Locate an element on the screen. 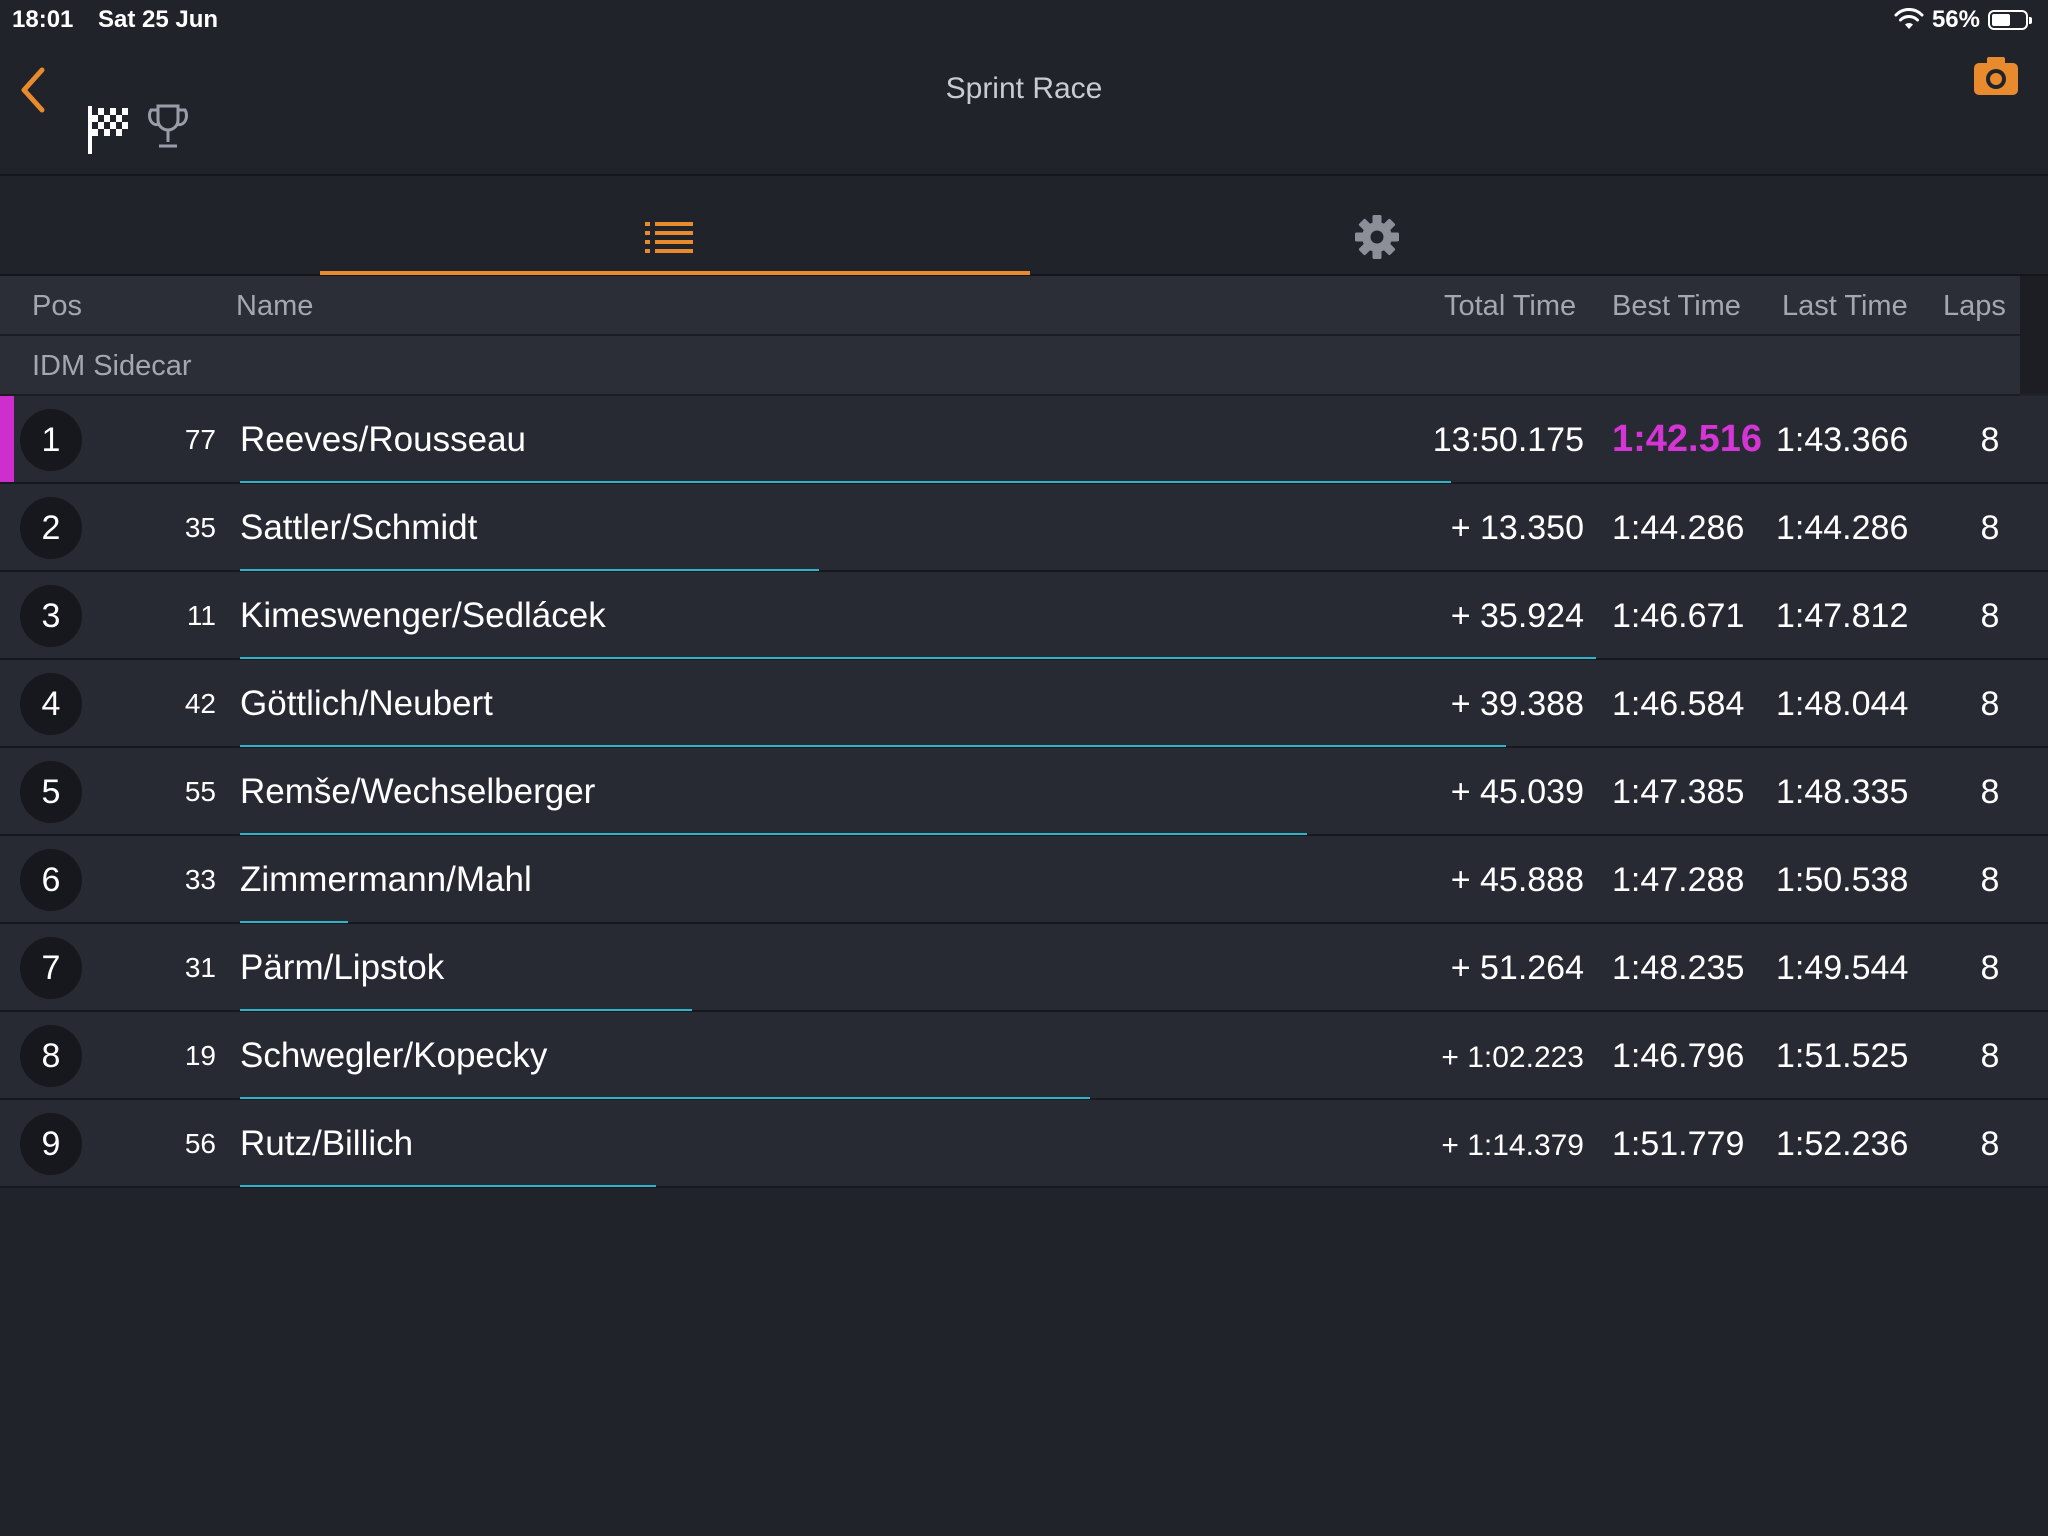 Image resolution: width=2048 pixels, height=1536 pixels. rider-names: Schwegler/Kopecky is located at coordinates (394, 1055).